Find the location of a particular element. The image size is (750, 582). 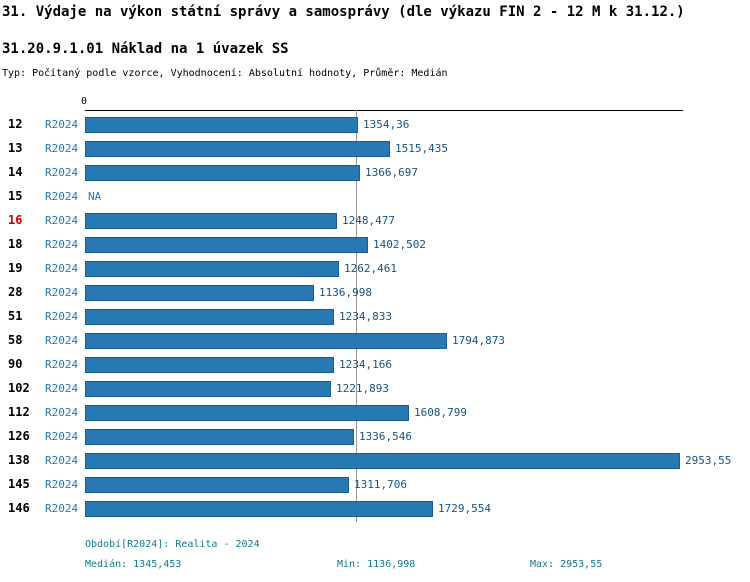

na-label: NA is located at coordinates (95, 196).